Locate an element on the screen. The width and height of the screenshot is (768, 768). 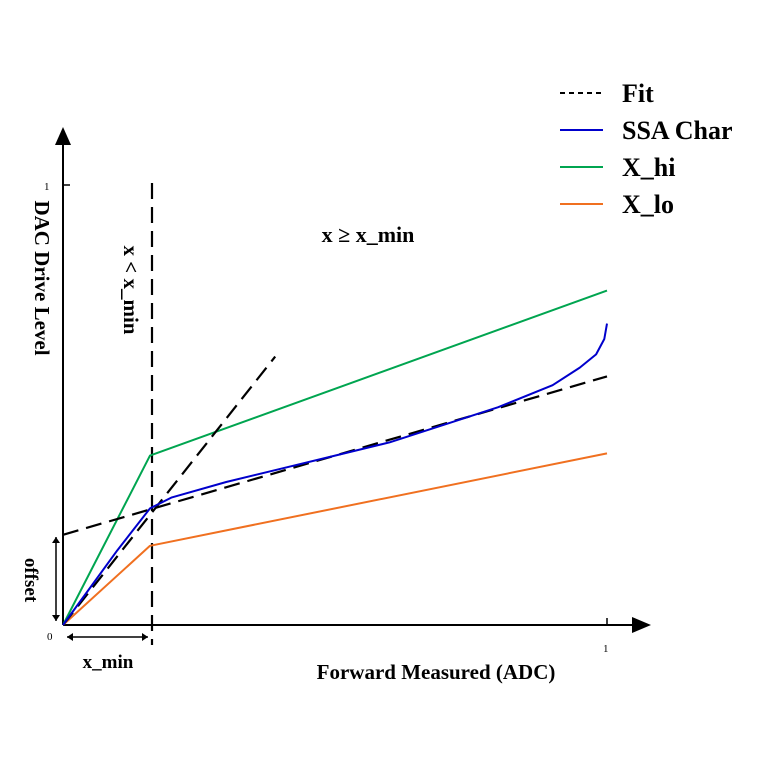
x-min-label: x_min is located at coordinates (108, 662).